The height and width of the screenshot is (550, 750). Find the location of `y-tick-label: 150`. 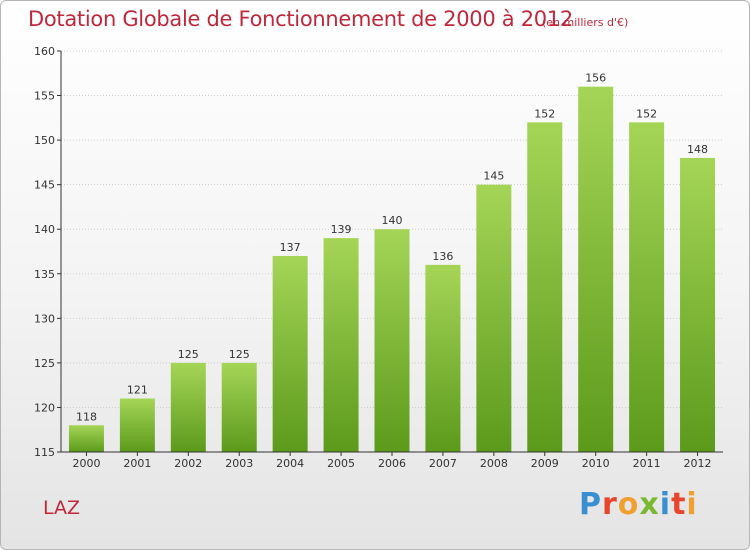

y-tick-label: 150 is located at coordinates (44, 140).